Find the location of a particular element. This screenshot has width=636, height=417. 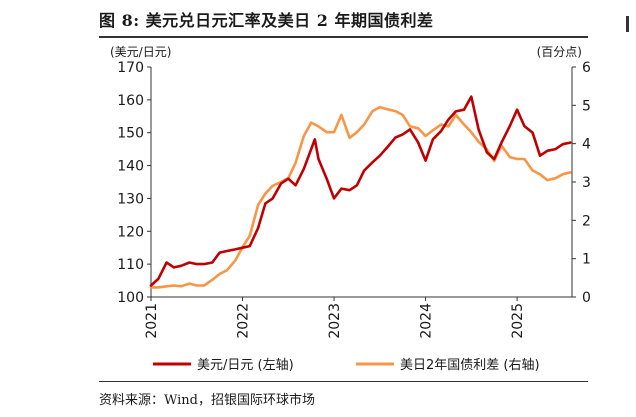

left-tick-label: 160 is located at coordinates (130, 101).